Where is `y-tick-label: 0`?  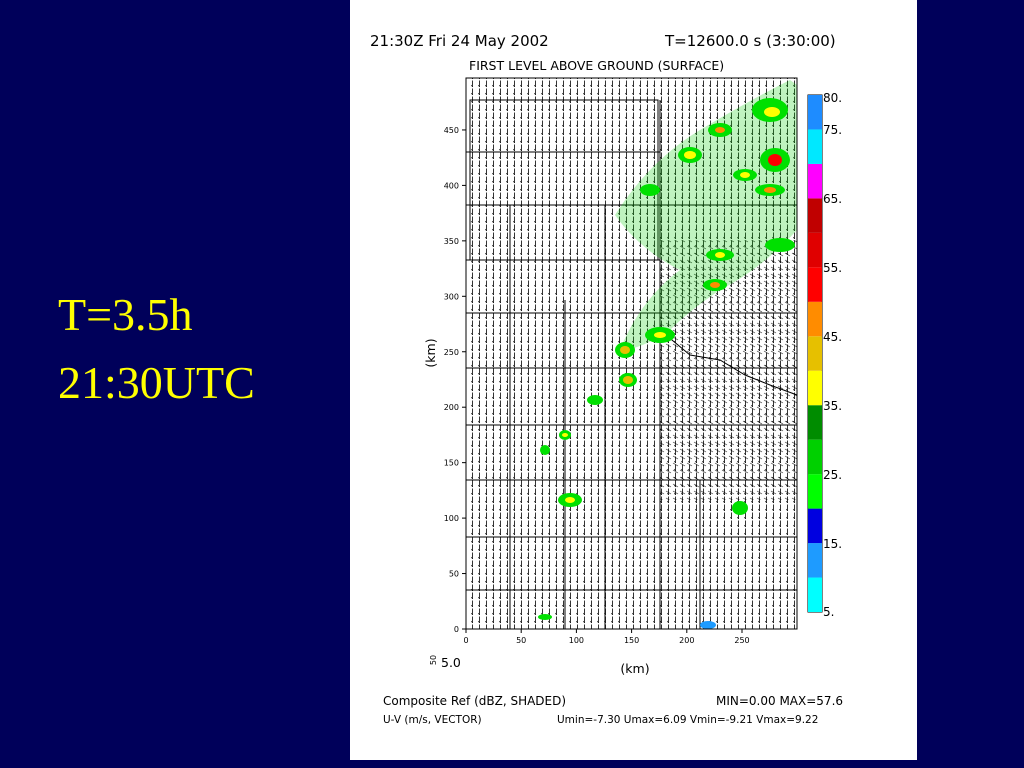
y-tick-label: 0 is located at coordinates (456, 629).